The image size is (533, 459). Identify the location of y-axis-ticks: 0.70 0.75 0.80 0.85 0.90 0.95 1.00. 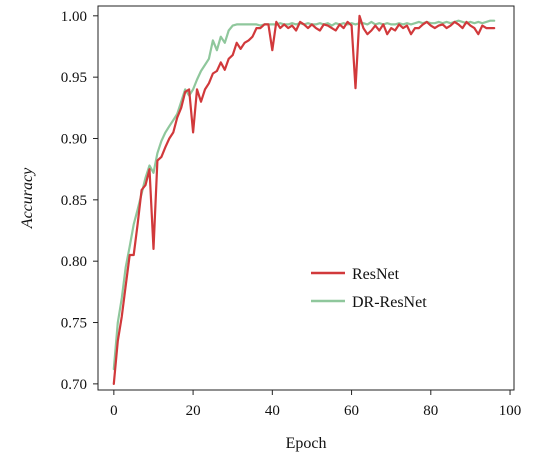
(79, 201).